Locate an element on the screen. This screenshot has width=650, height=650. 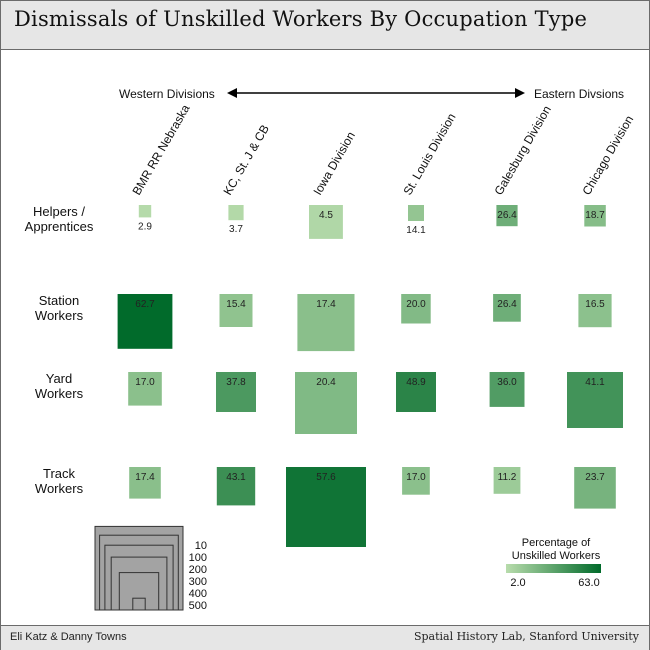
size-legend-label: 500 is located at coordinates (198, 606).